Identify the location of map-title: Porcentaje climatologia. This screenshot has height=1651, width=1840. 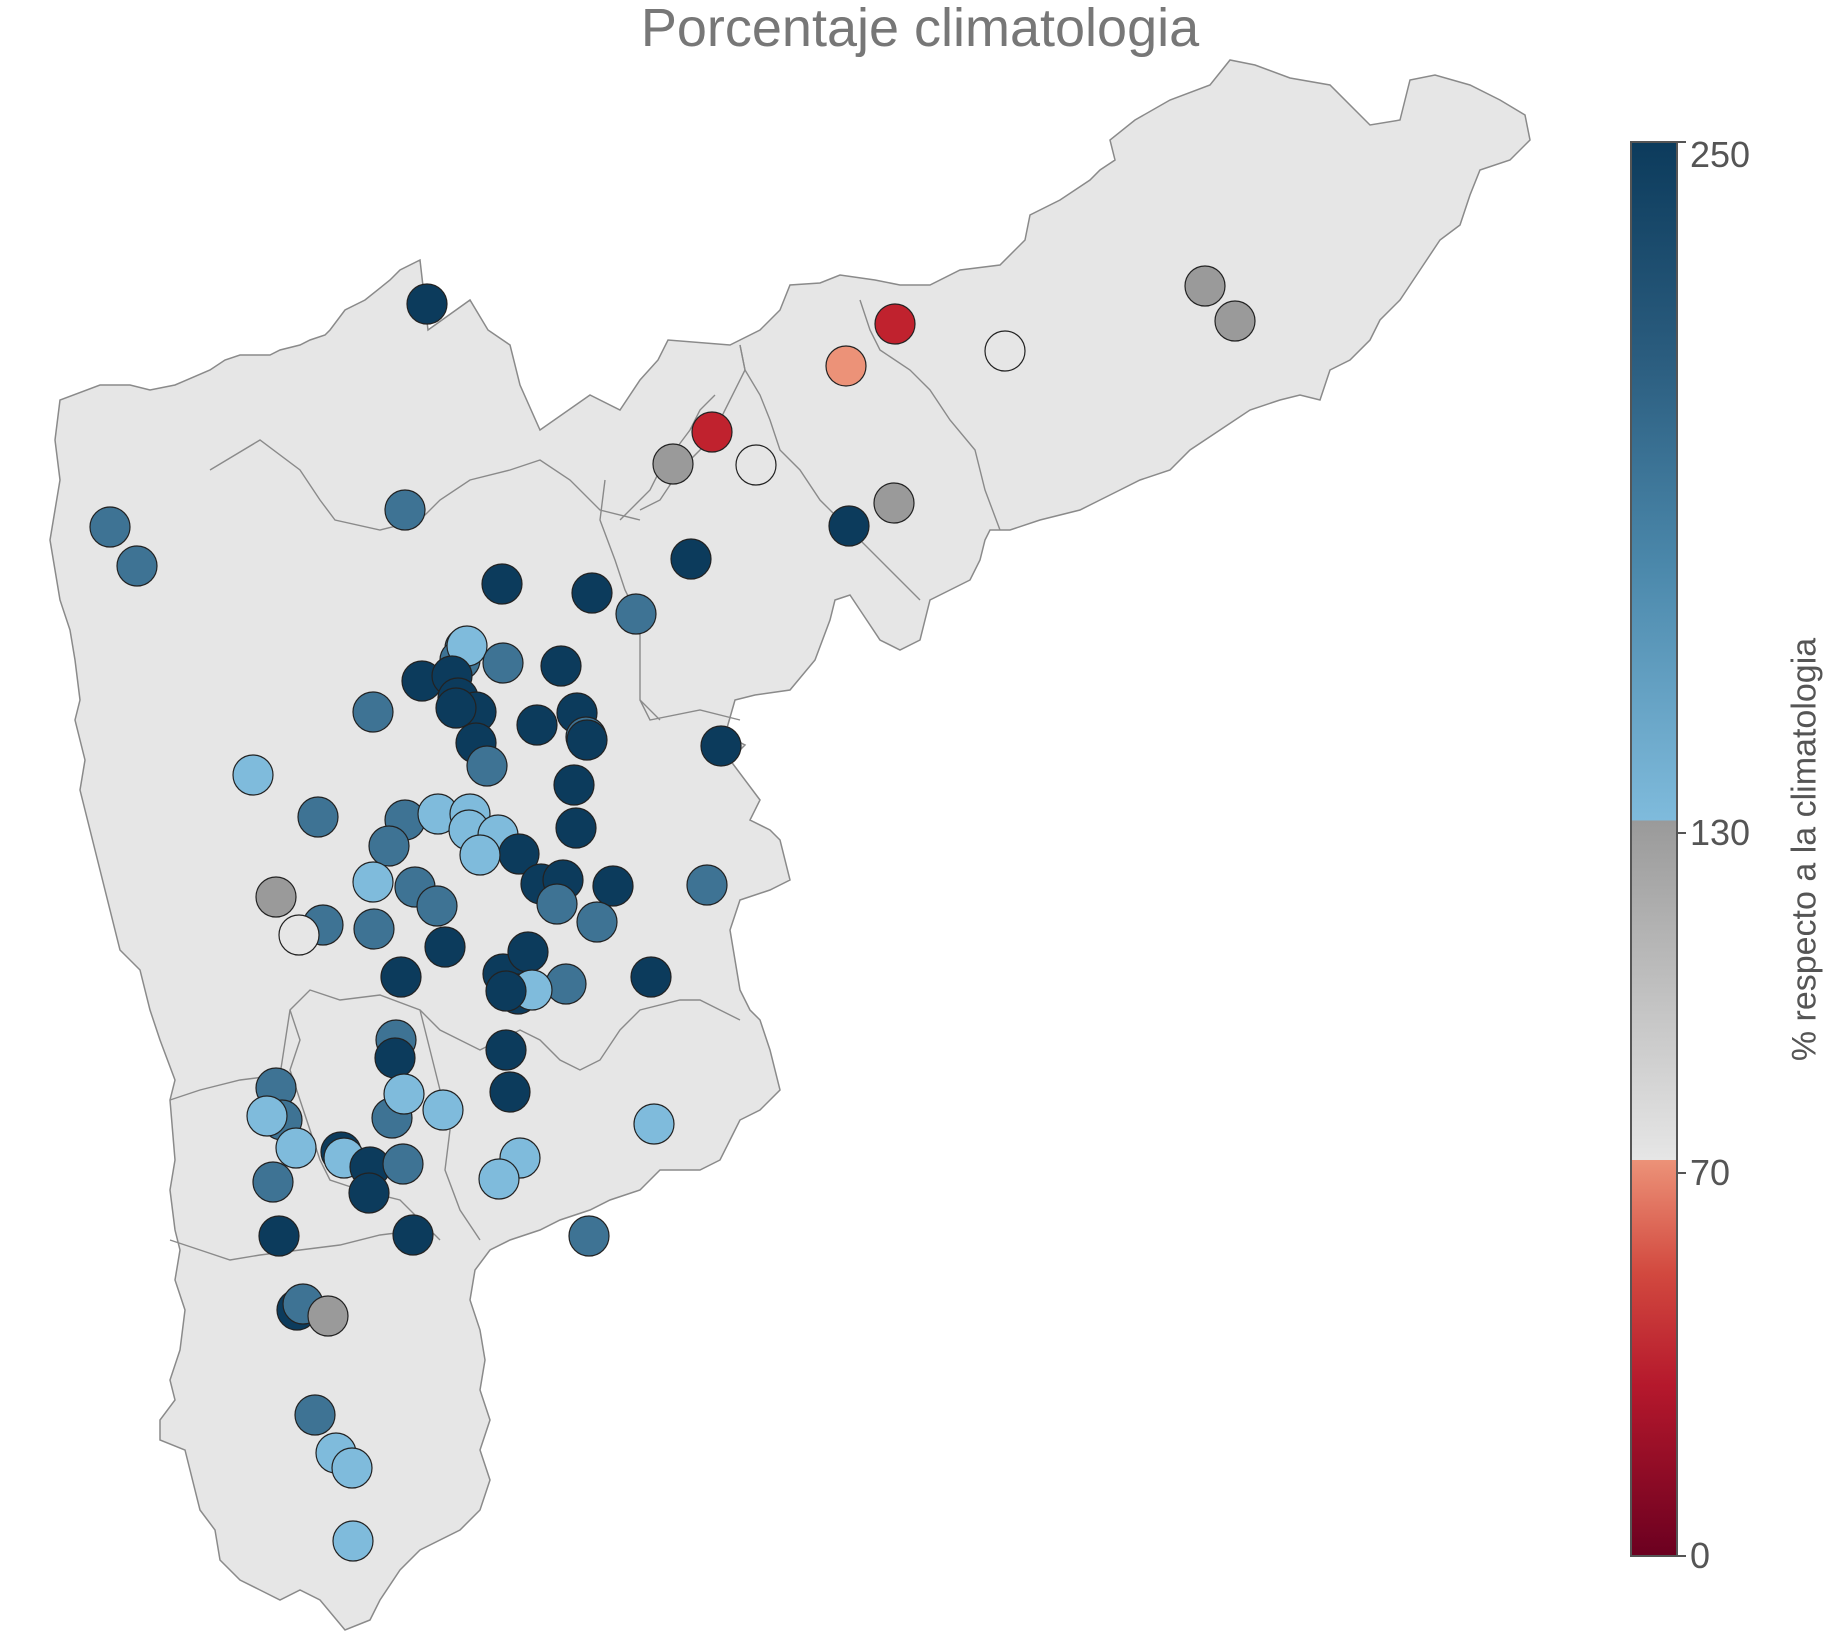
(920, 29).